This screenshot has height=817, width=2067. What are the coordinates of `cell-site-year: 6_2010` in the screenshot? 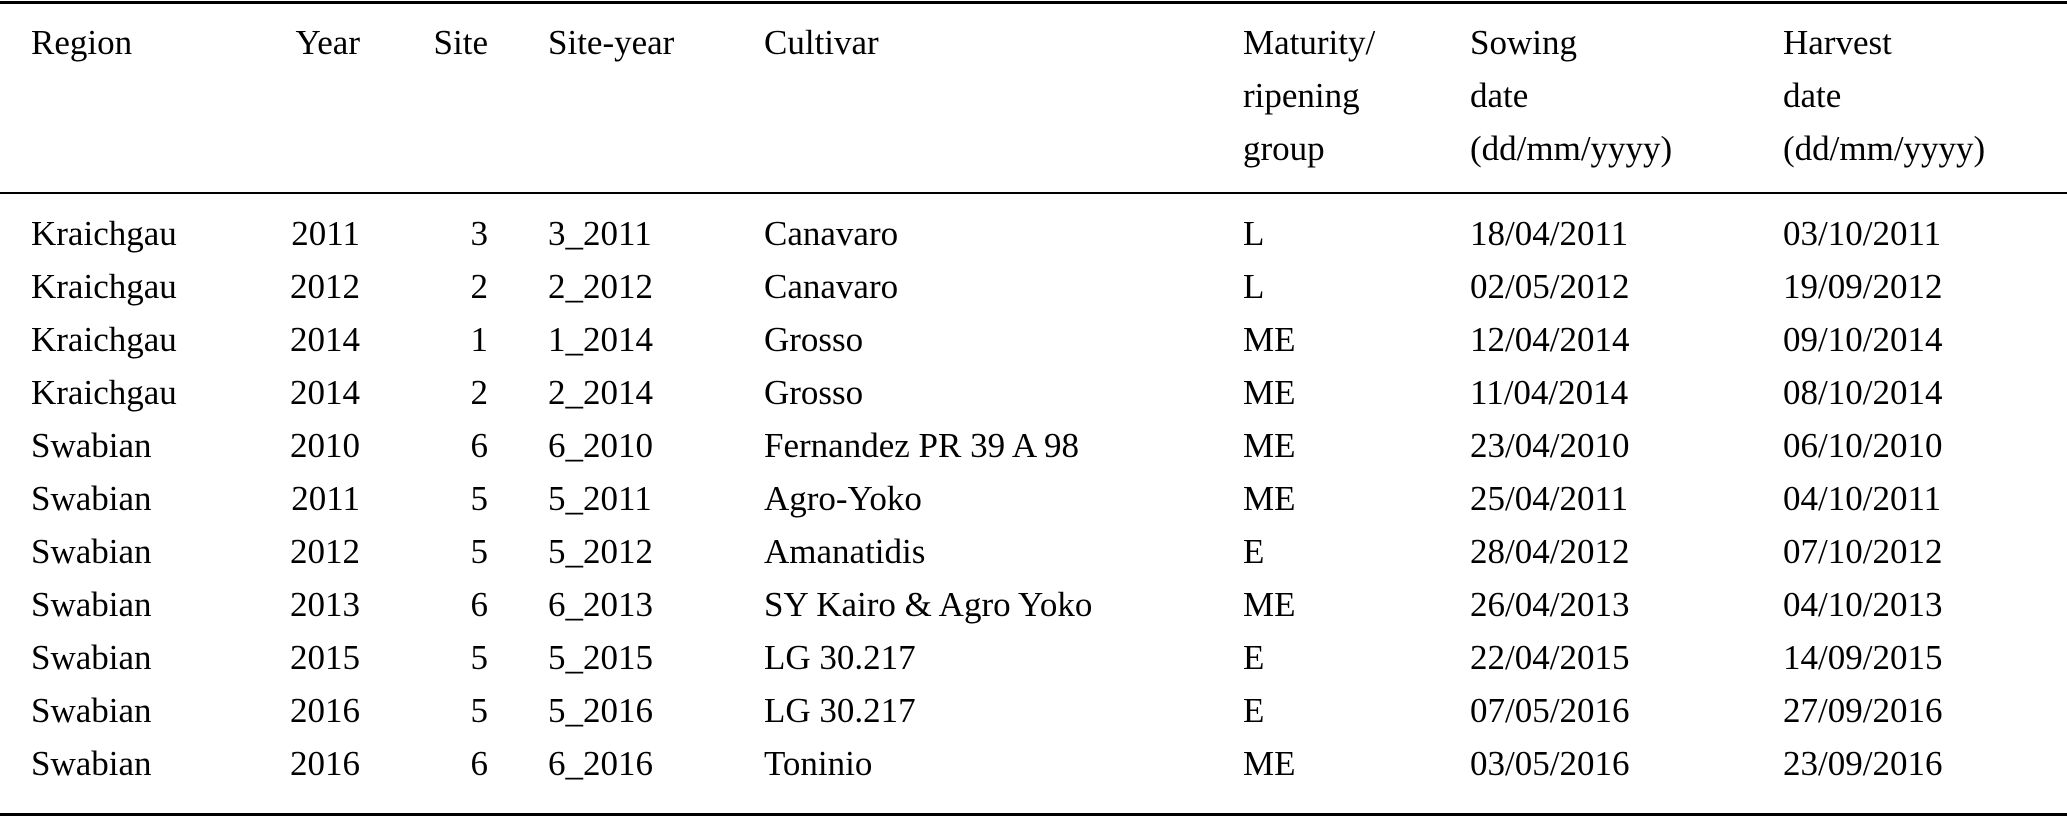 It's located at (600, 445).